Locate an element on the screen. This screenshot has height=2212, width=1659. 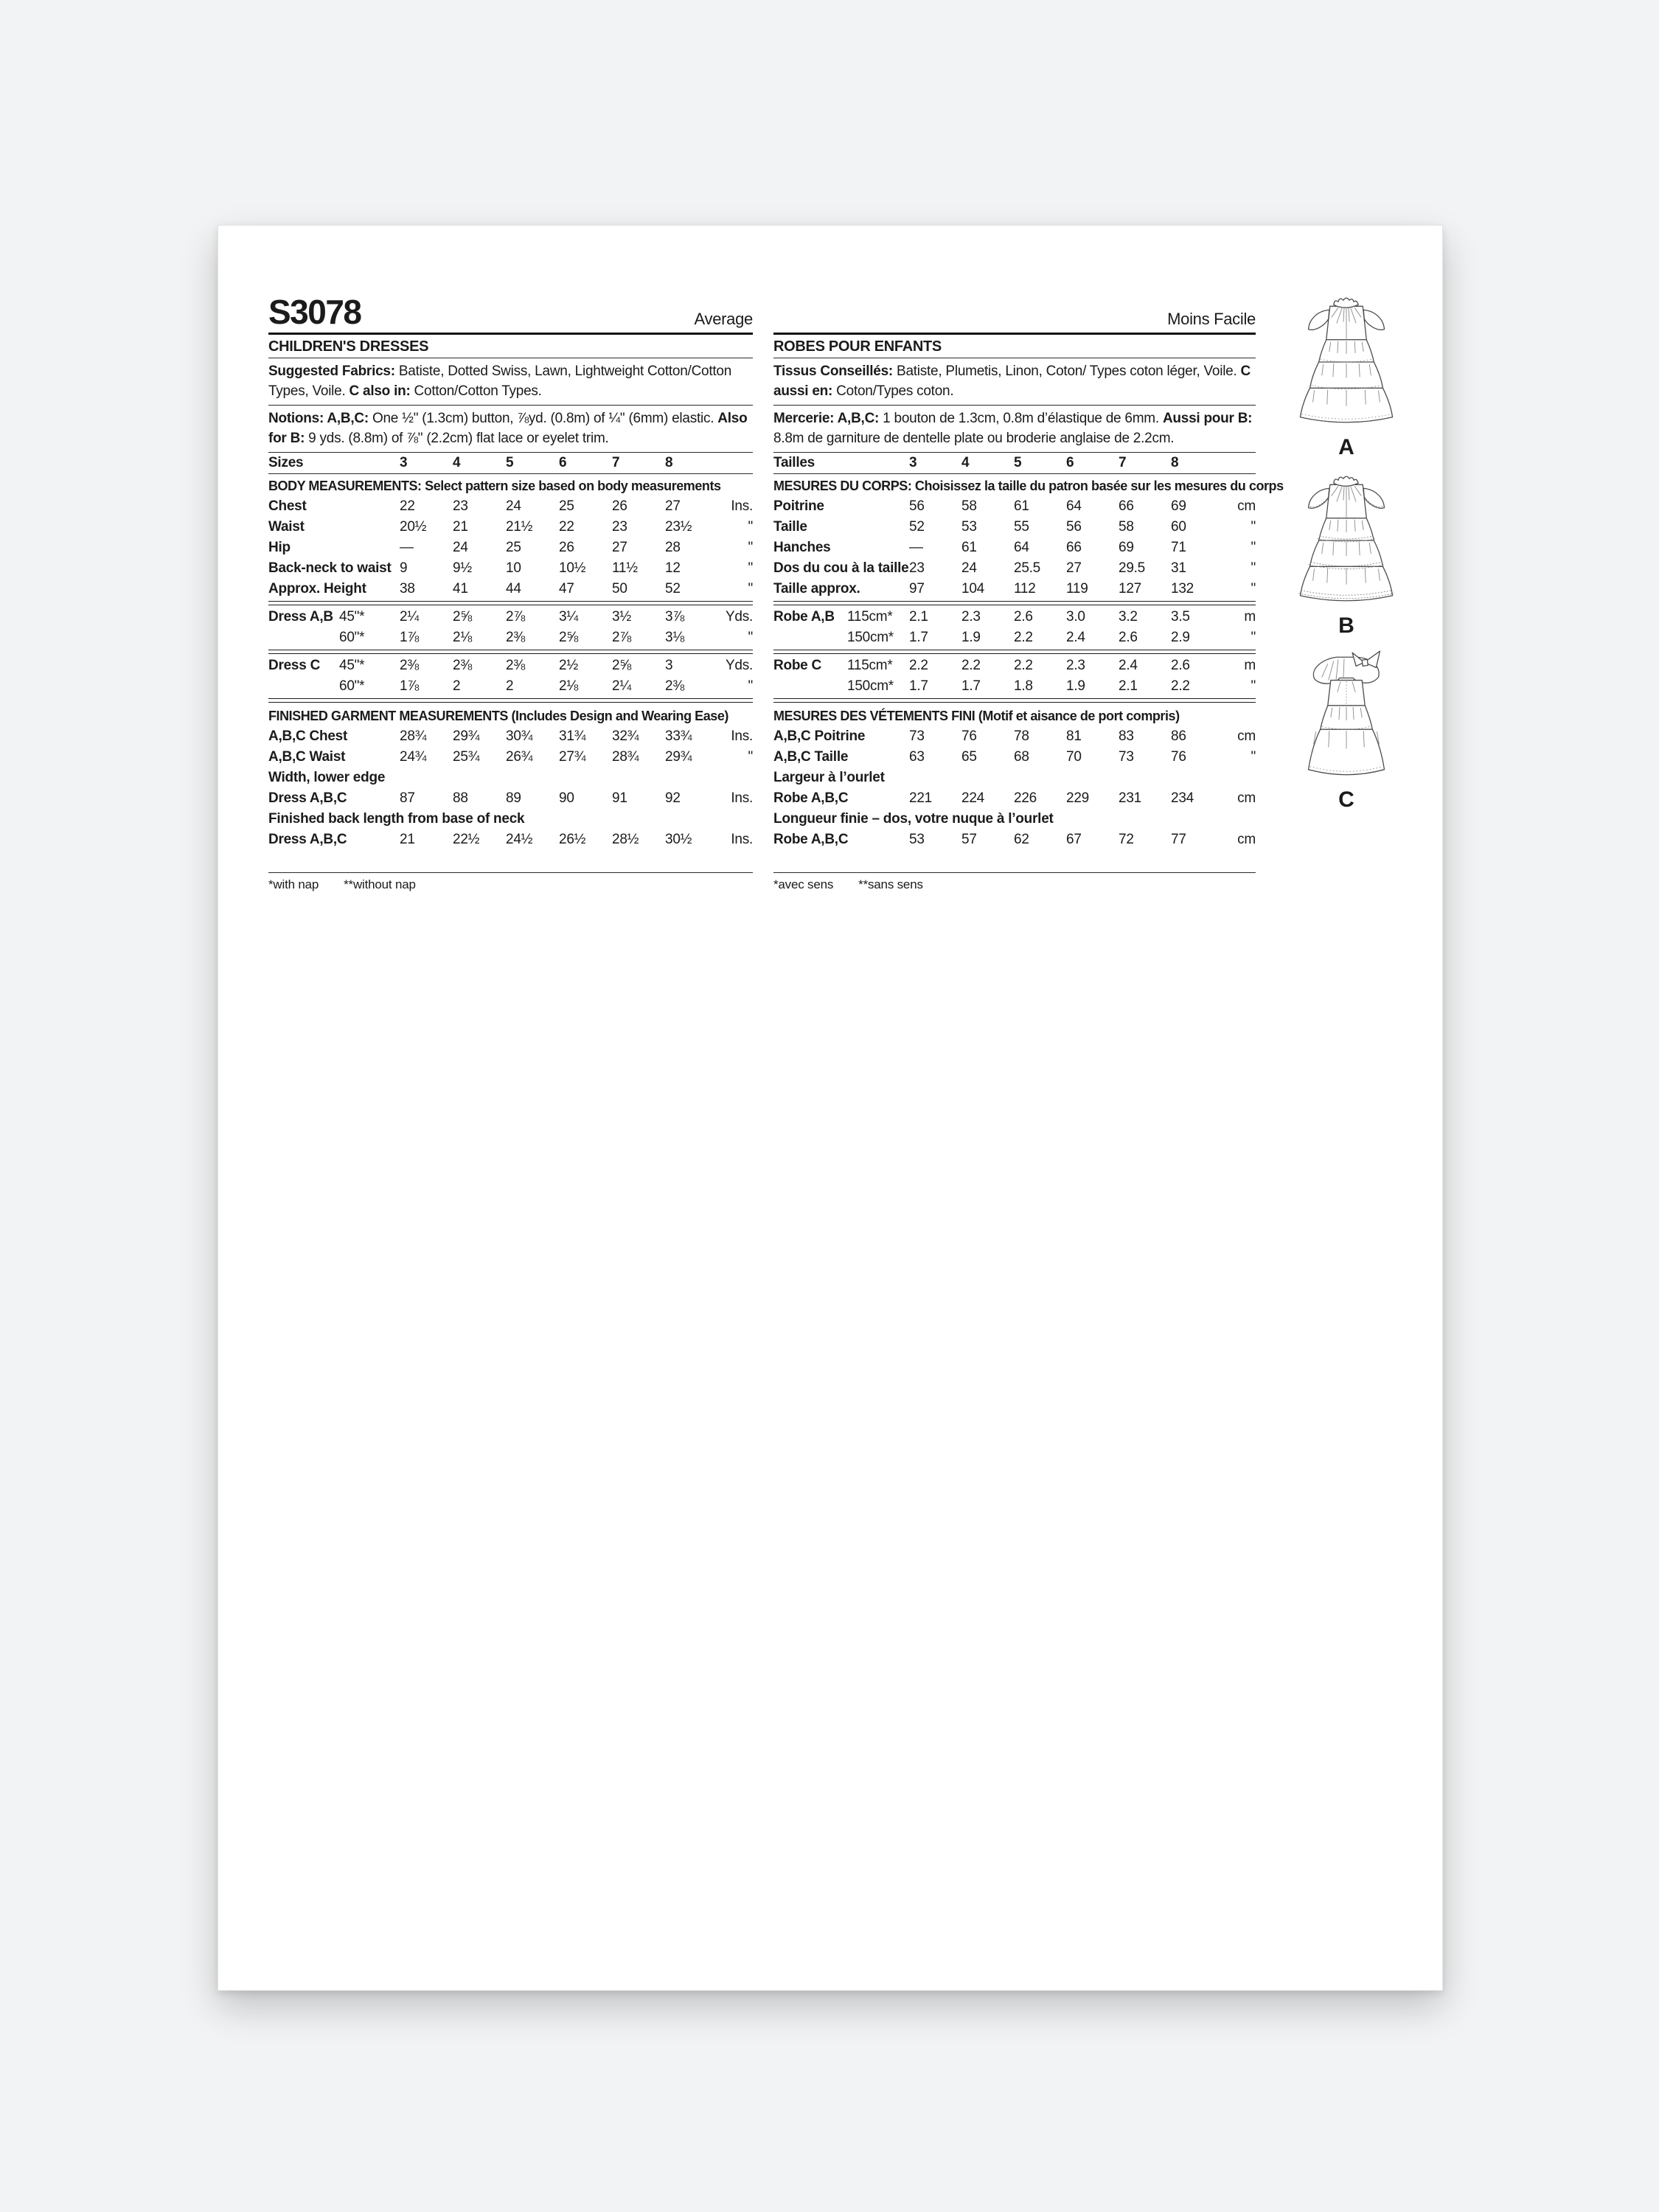
cell-value: 26 is located at coordinates (566, 547).